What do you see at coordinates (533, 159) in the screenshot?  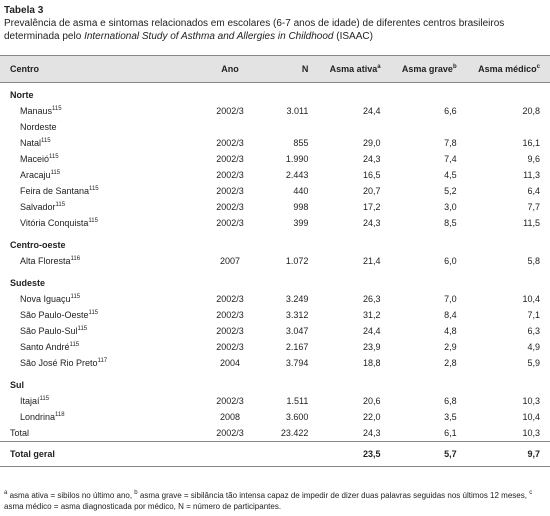 I see `cell: 9,6` at bounding box center [533, 159].